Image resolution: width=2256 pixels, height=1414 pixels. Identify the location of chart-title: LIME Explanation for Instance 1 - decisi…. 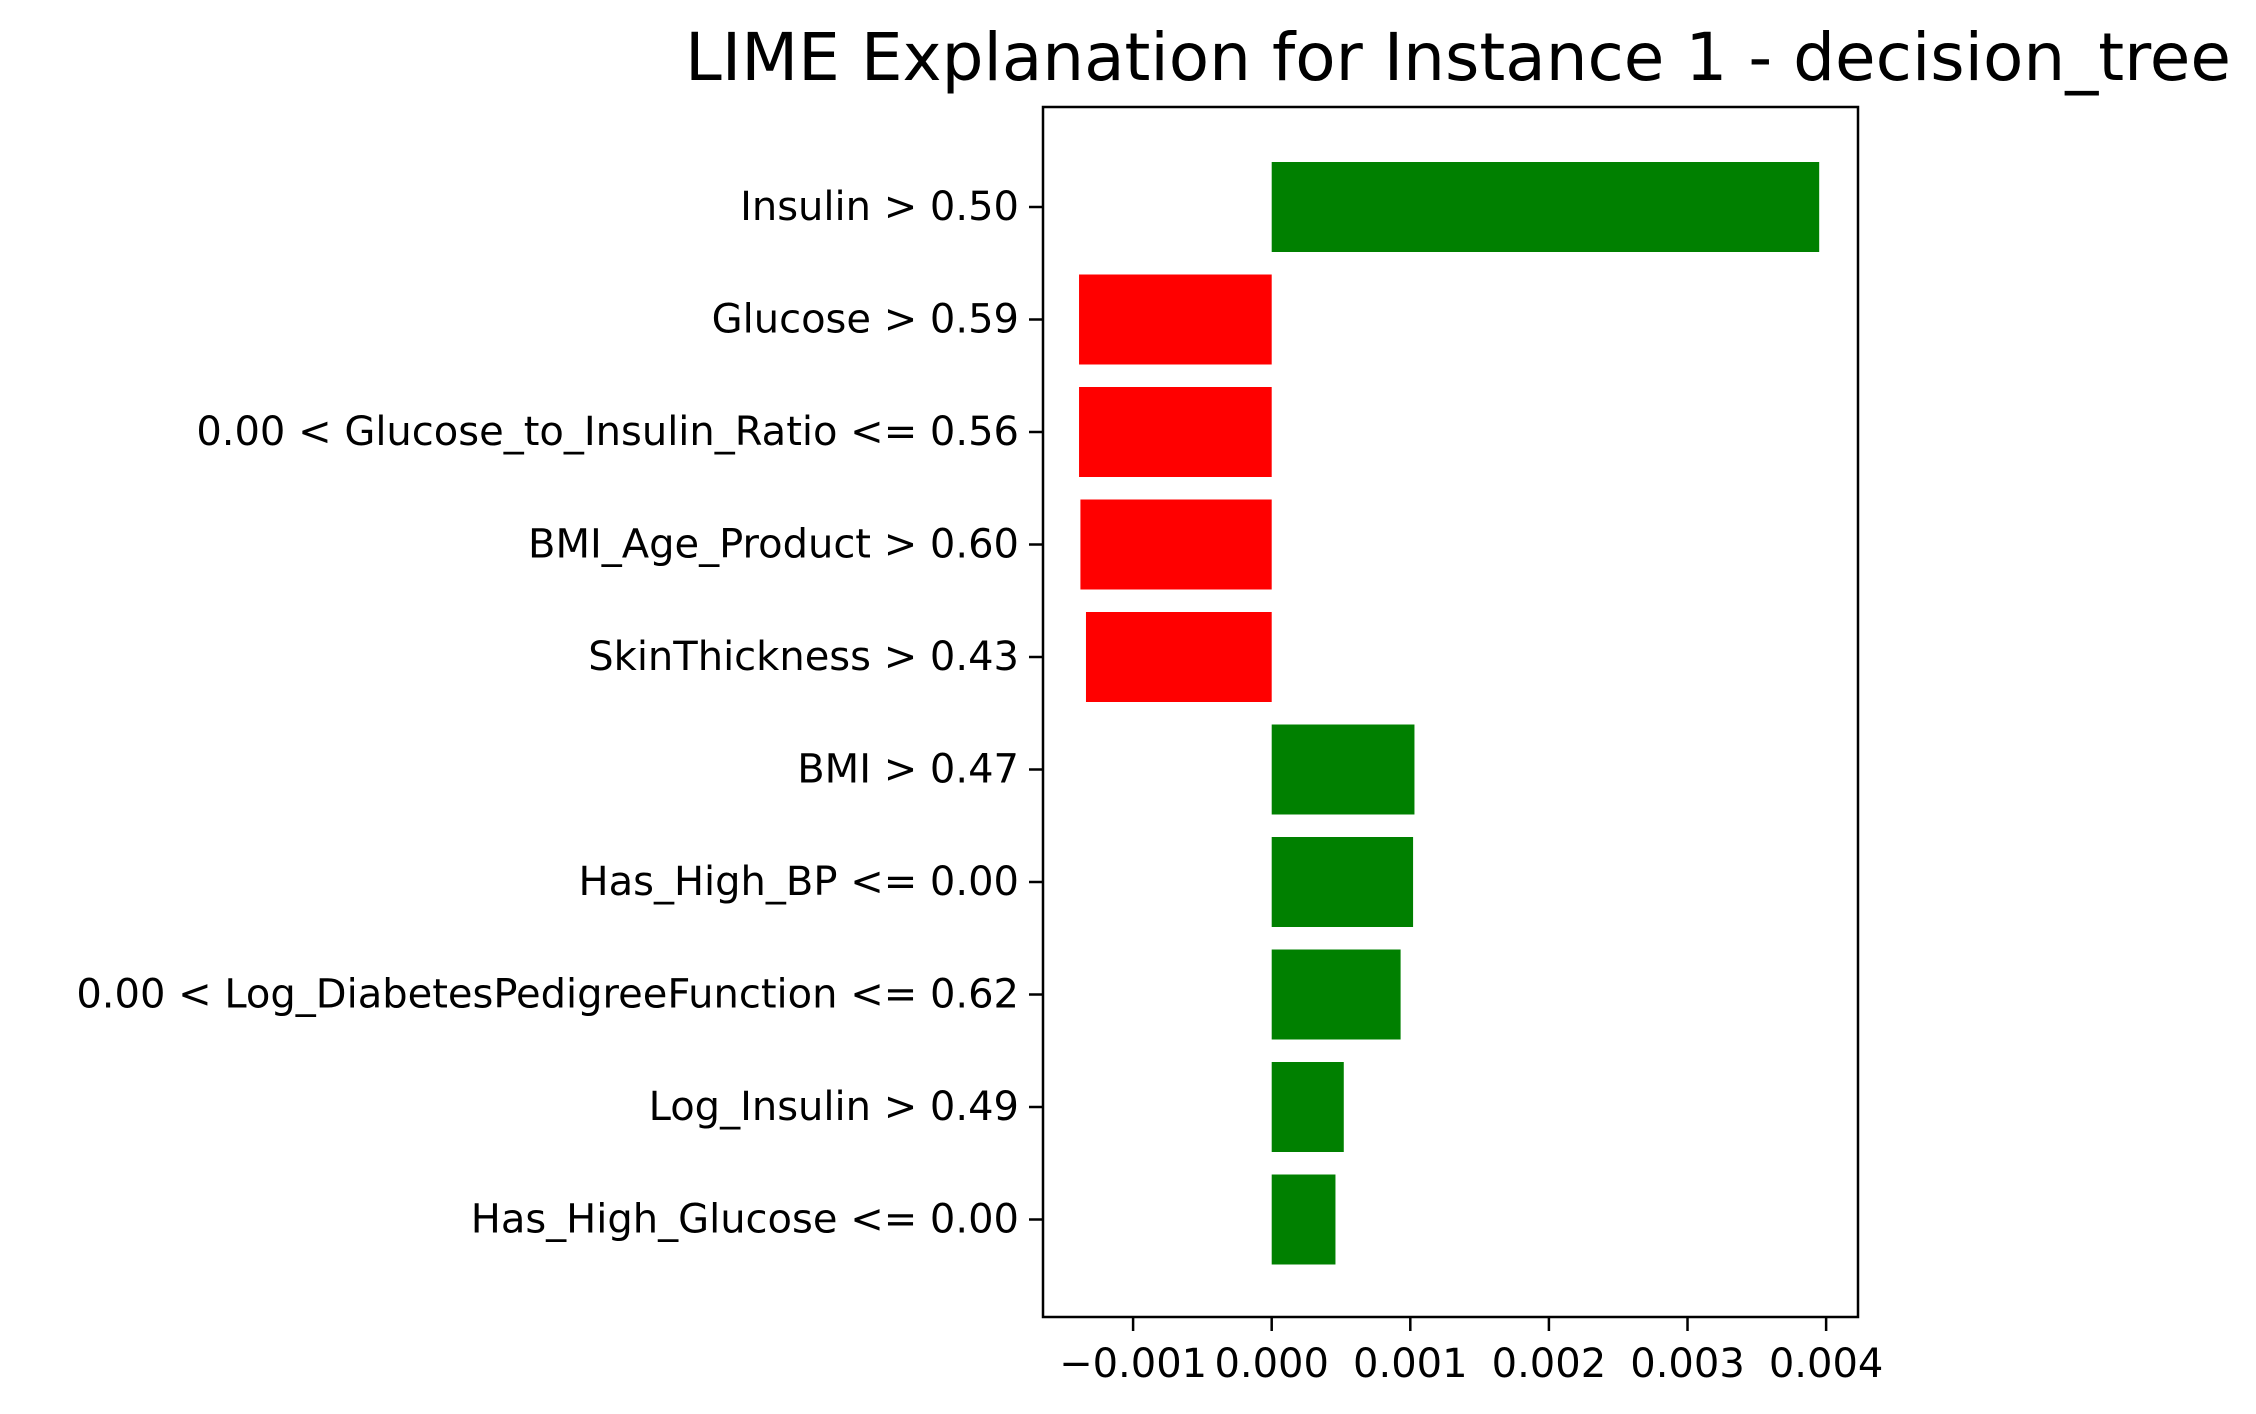
(1458, 57).